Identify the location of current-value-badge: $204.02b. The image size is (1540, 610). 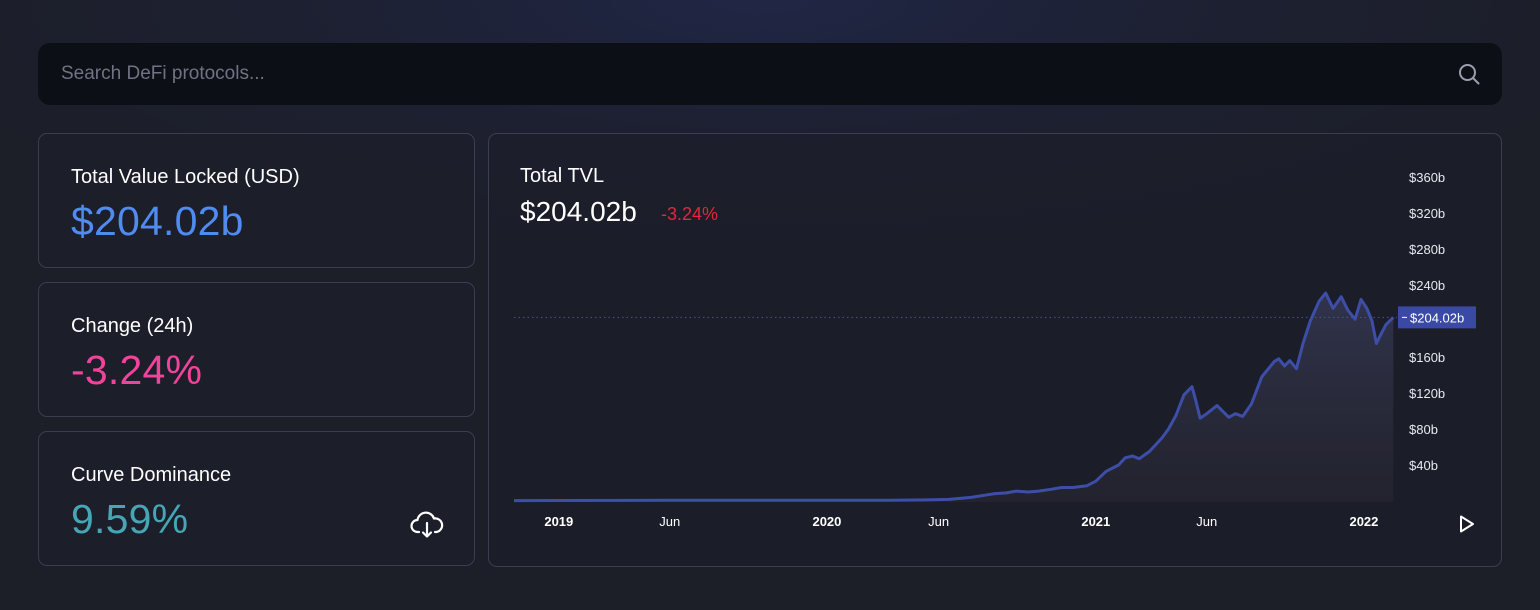
(1437, 317).